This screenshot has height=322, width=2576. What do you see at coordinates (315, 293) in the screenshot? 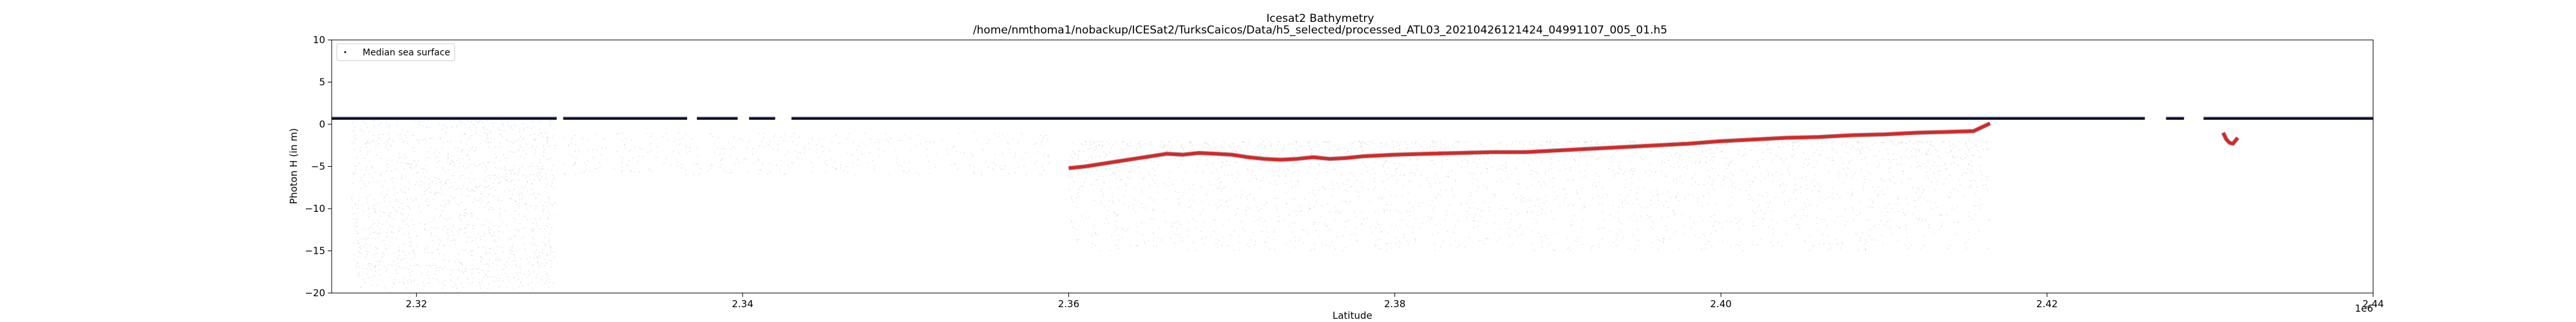
I see `y-tick-label: −20` at bounding box center [315, 293].